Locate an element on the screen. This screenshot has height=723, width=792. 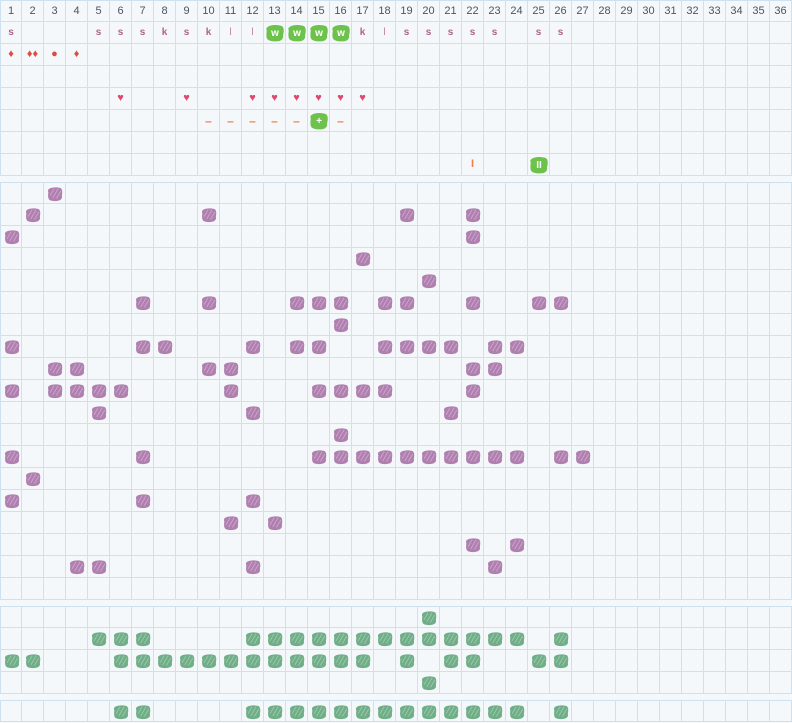
grid-cell: – is located at coordinates (341, 121).